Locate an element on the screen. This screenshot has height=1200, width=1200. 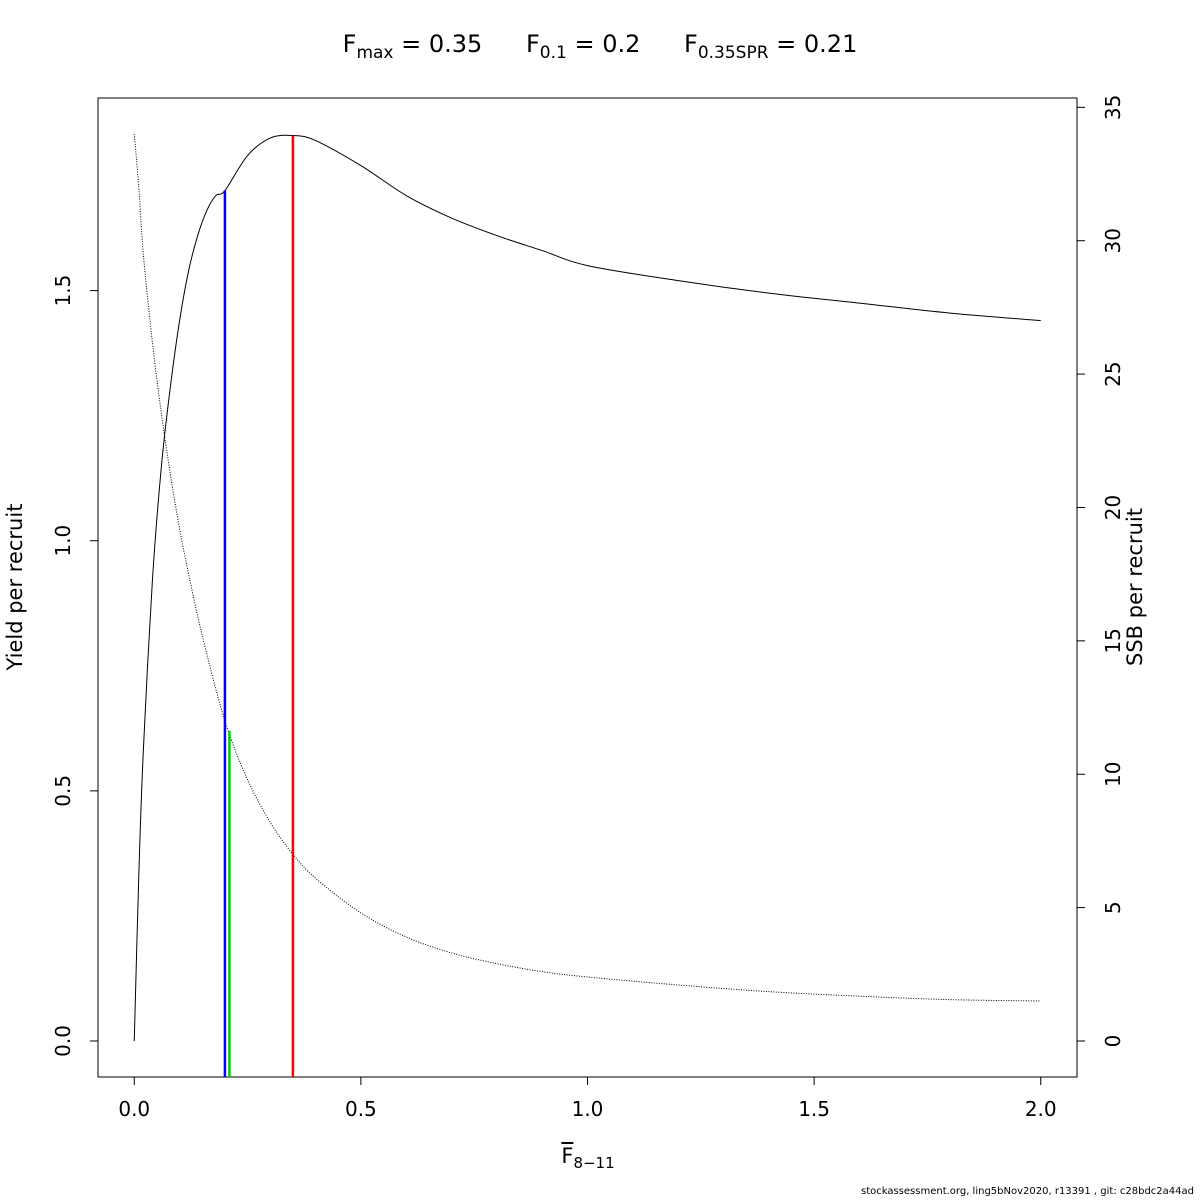
y-right-tick-label: 35 is located at coordinates (1113, 107).